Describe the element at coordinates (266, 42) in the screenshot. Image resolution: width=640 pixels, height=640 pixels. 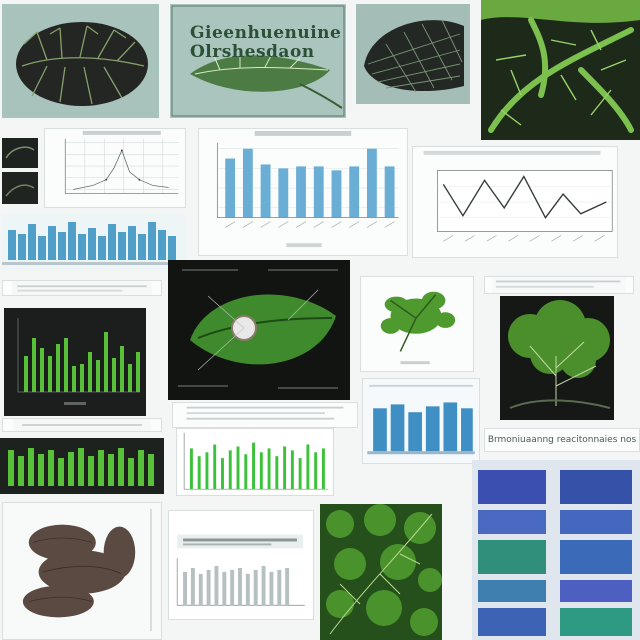
I see `plant-illustration-title: Gieenhuenuine Olrshesdaon` at that location.